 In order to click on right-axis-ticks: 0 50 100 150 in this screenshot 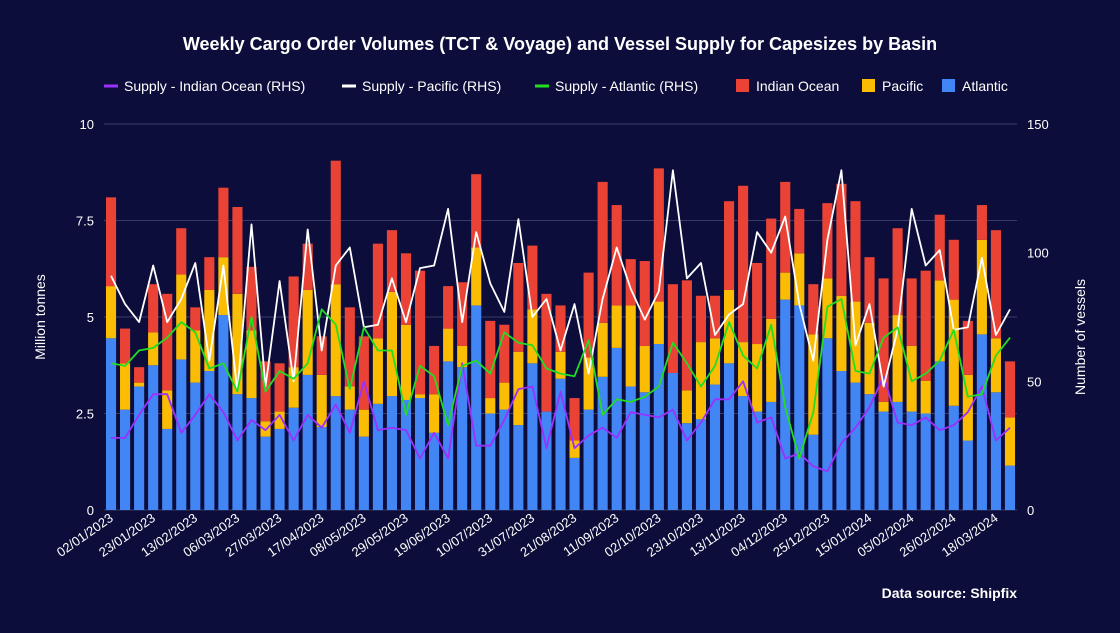, I will do `click(1038, 317)`.